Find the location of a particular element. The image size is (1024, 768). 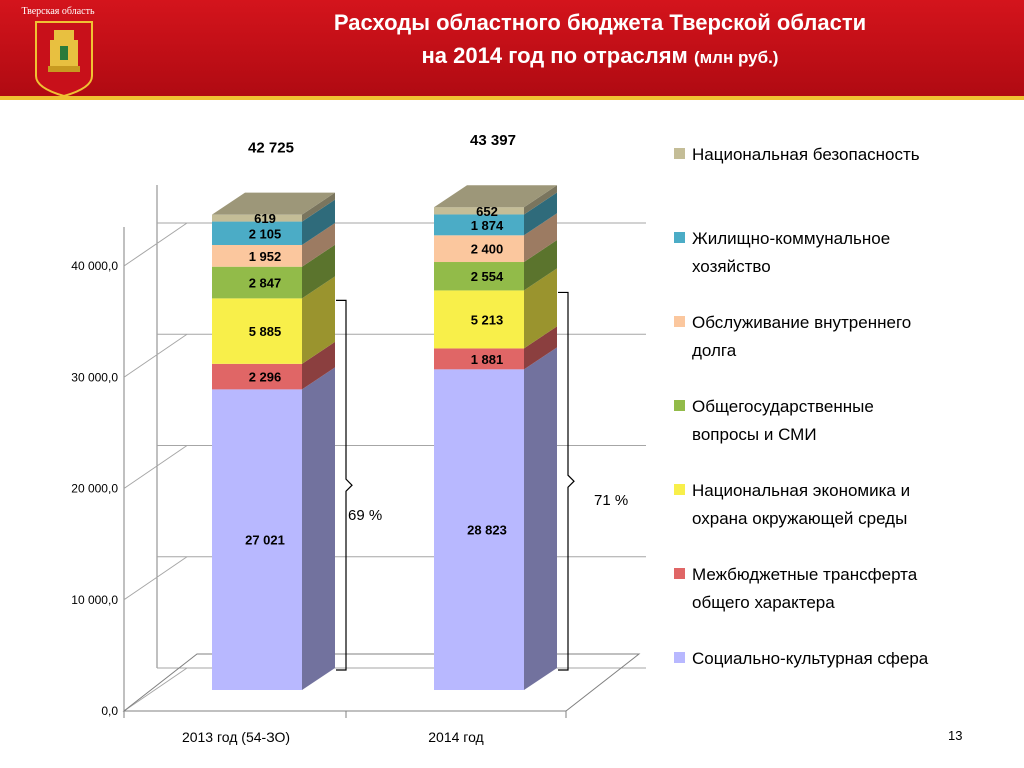

legend-label: Общегосударственные is located at coordinates (783, 406).